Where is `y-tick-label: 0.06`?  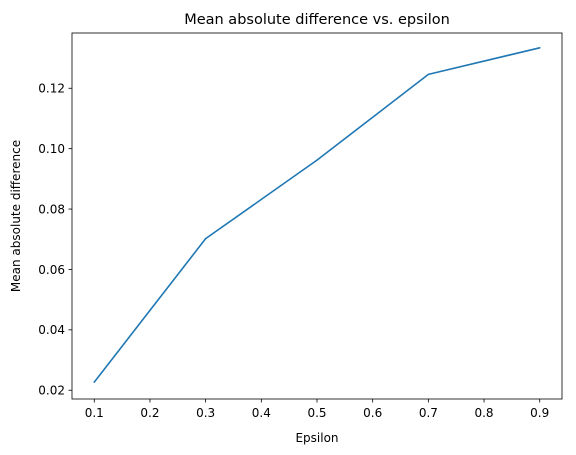
y-tick-label: 0.06 is located at coordinates (51, 270).